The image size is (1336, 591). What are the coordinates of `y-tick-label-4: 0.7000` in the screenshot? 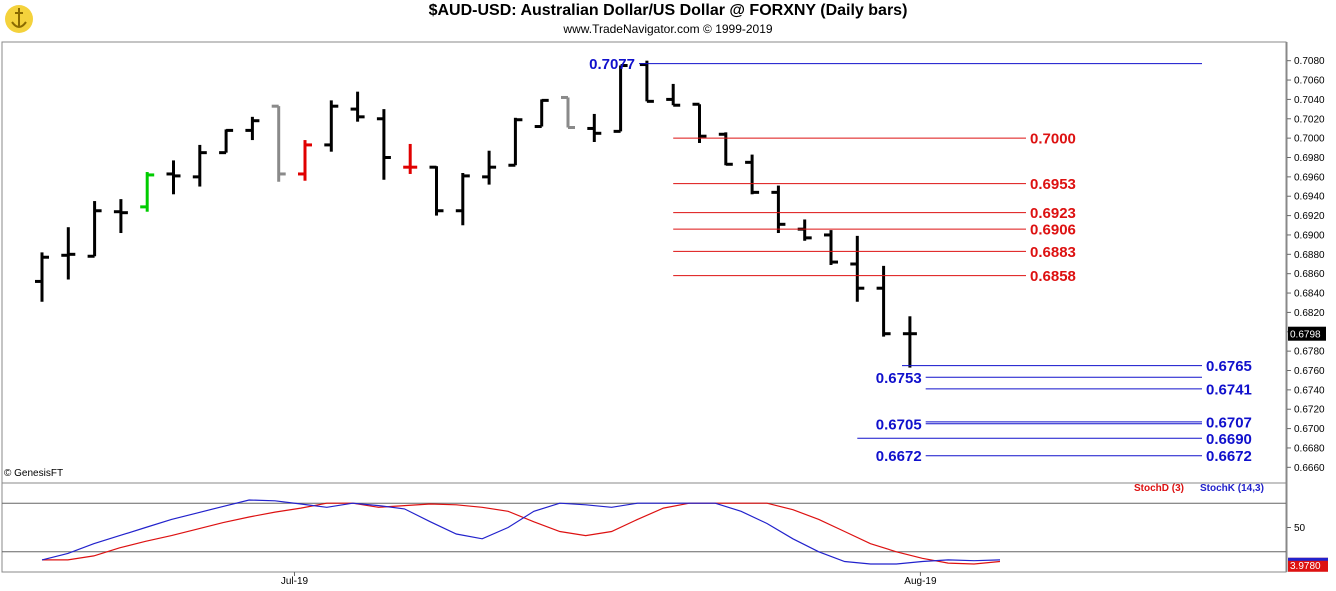 It's located at (1309, 139).